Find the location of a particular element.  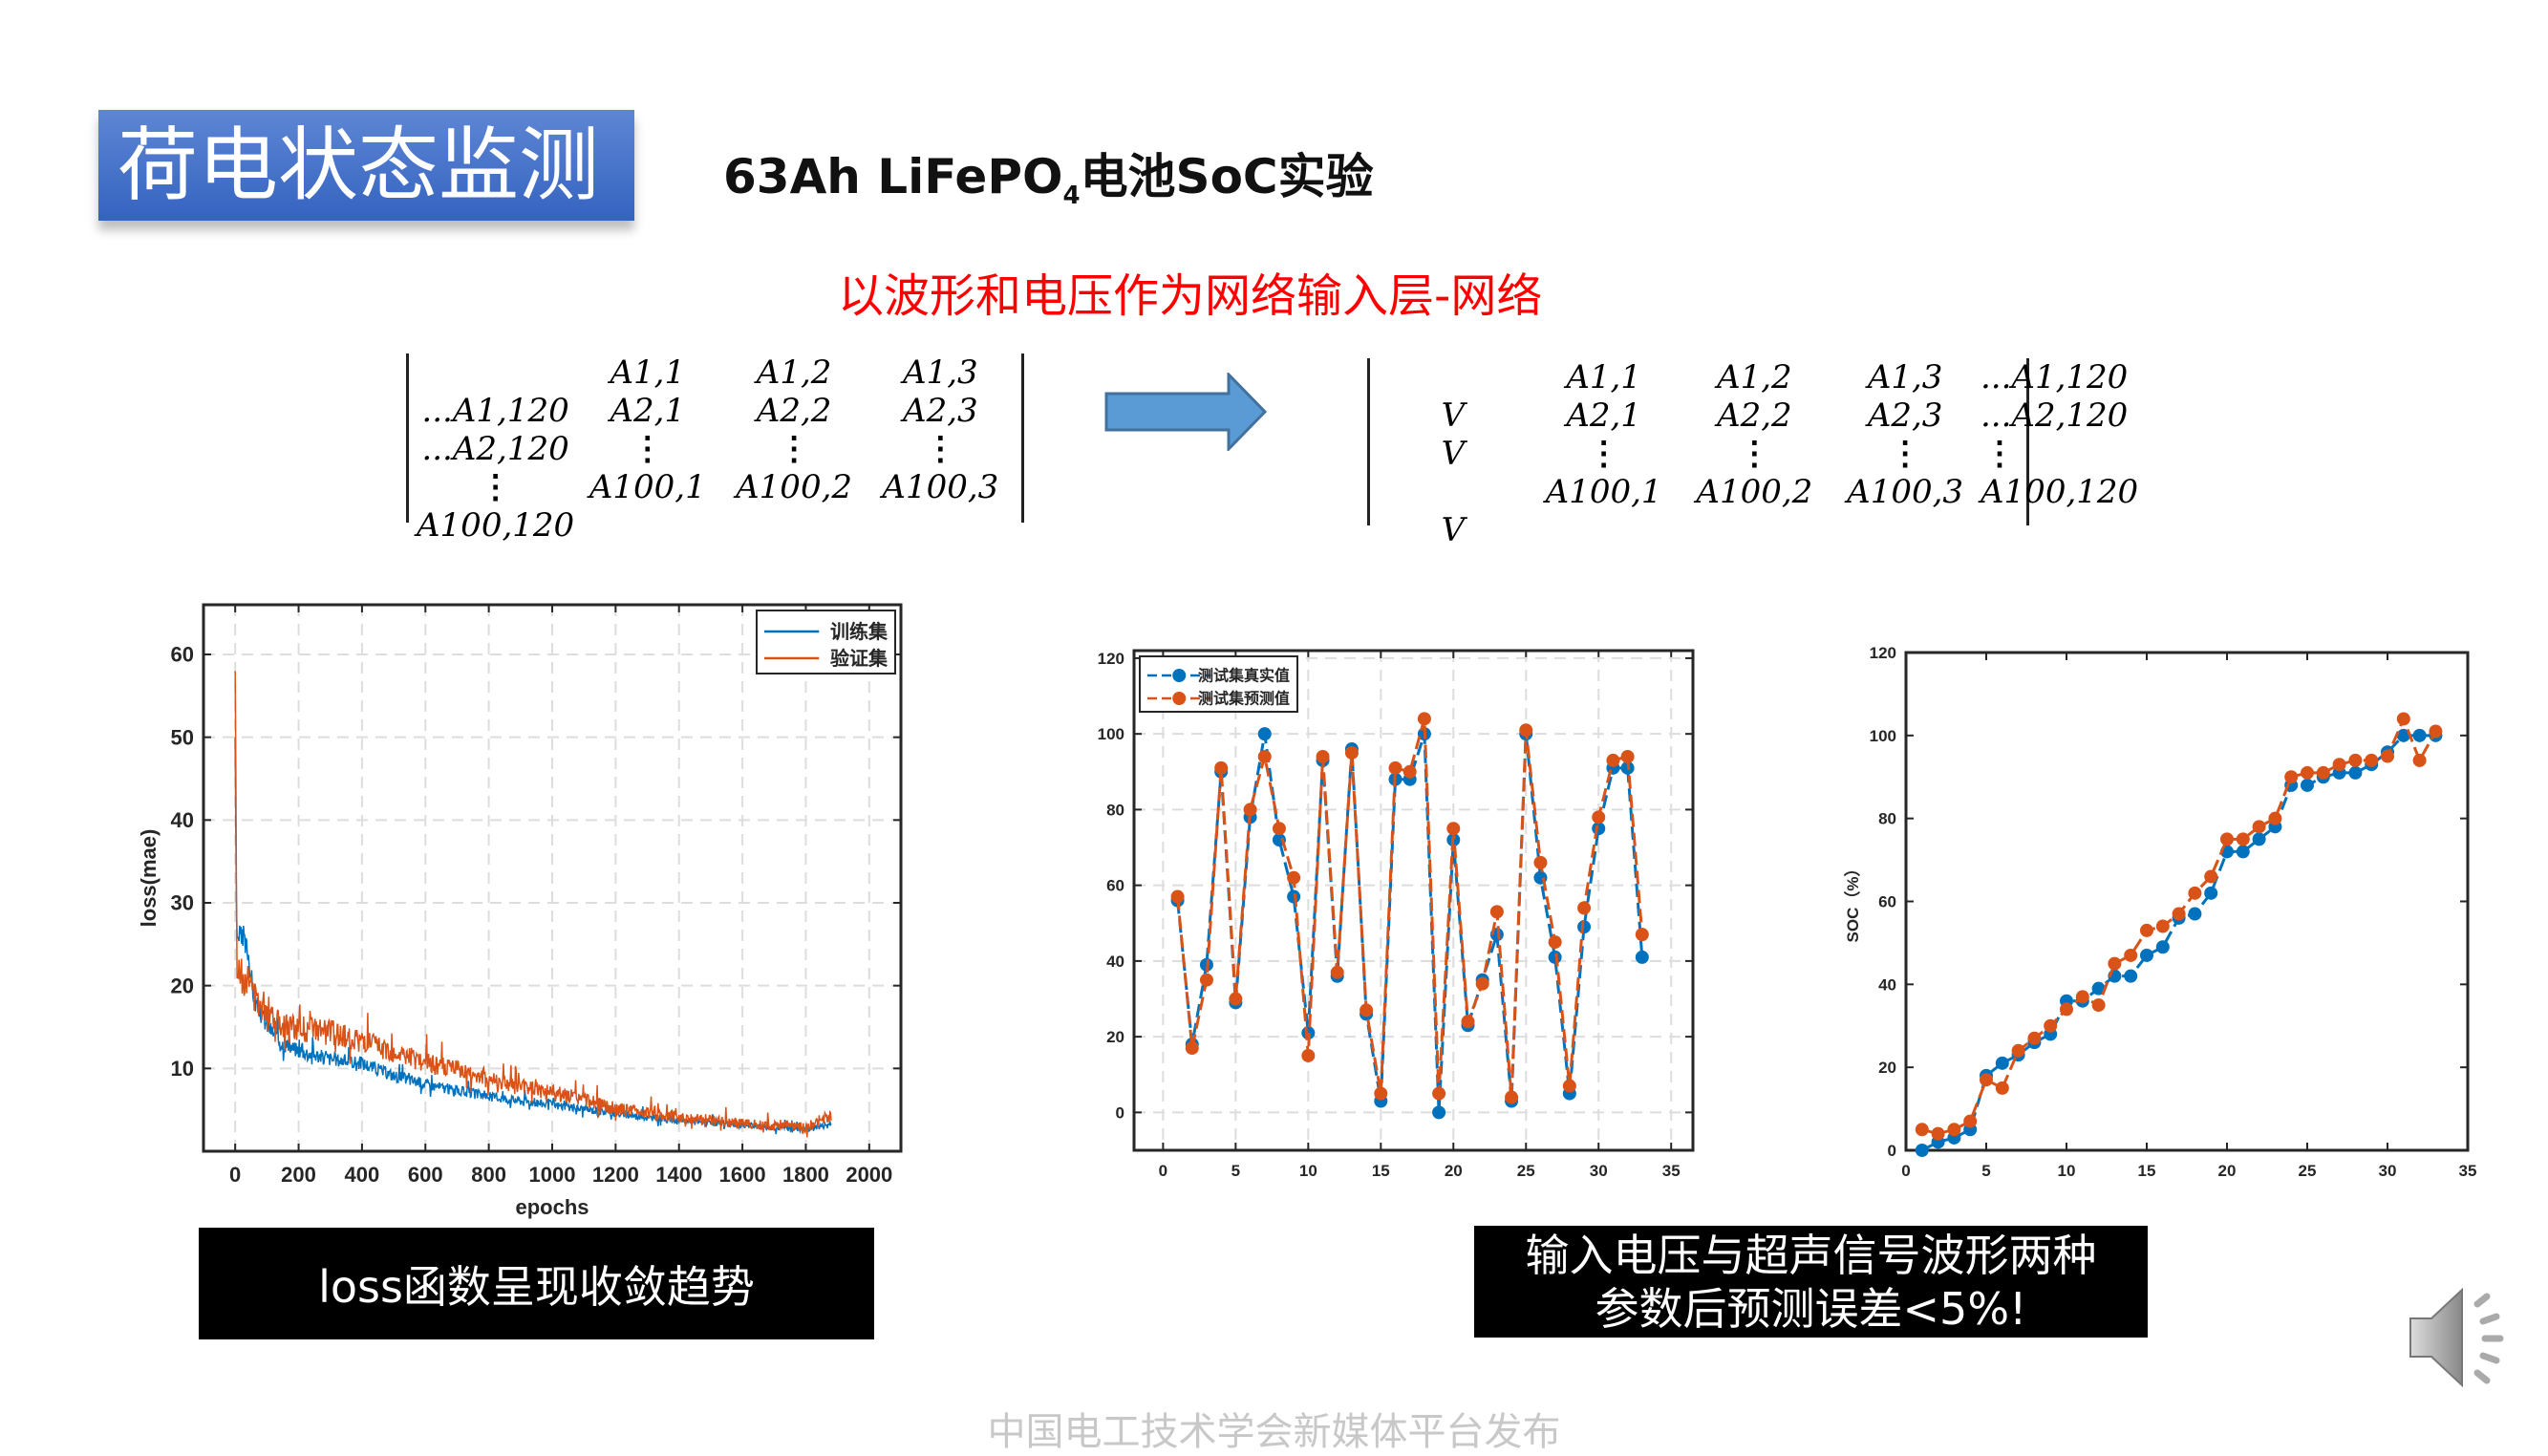

caption-error: 输入电压与超声信号波形两种 参数后预测误差<5%! is located at coordinates (1811, 1282).